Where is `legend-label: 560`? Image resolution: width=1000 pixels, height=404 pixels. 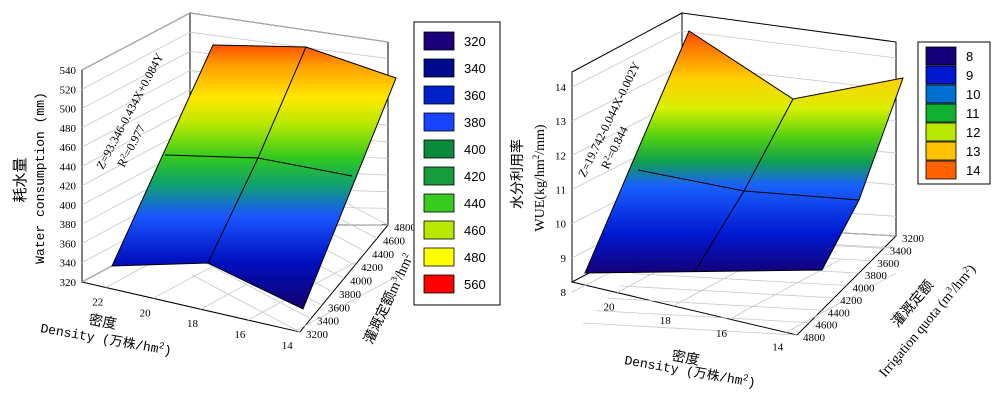
legend-label: 560 is located at coordinates (475, 284).